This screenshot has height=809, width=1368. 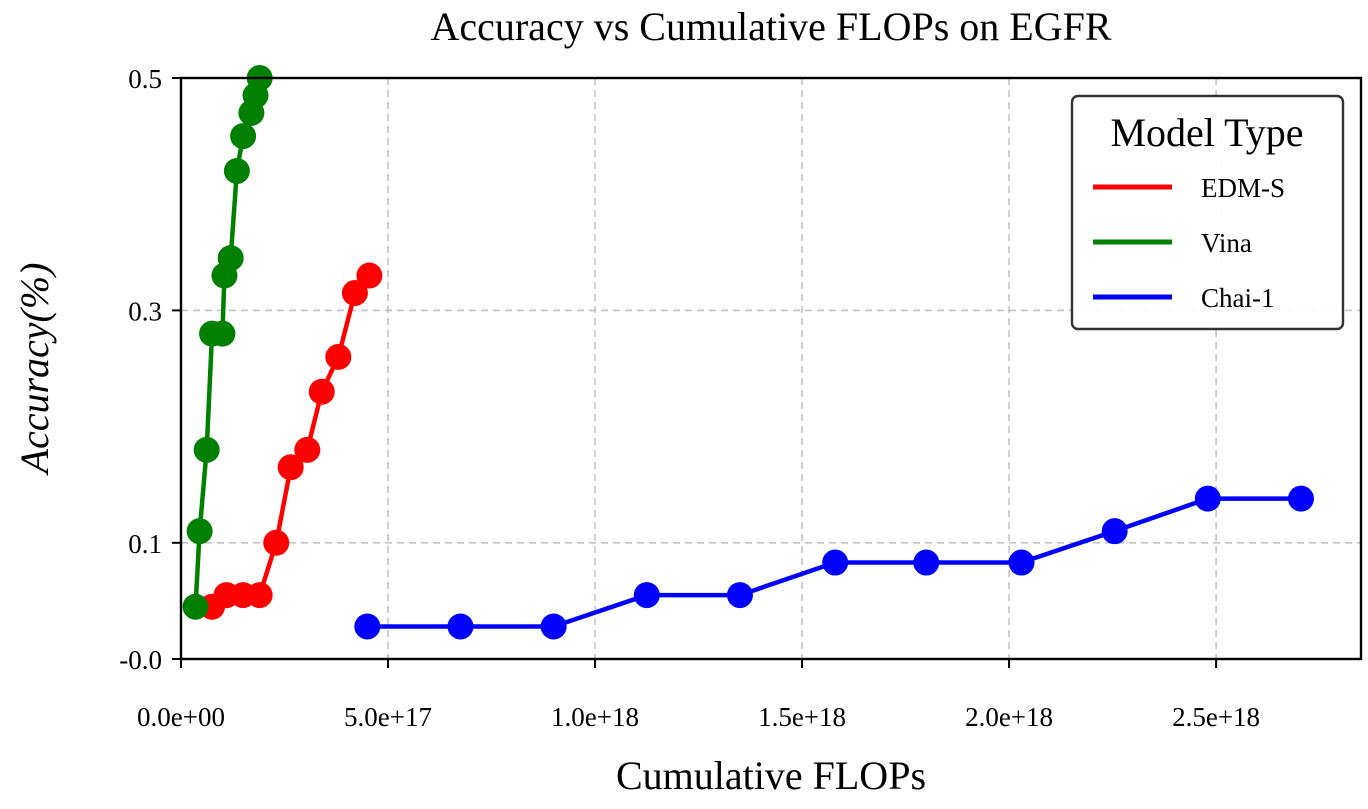 I want to click on series-line, so click(x=291, y=441).